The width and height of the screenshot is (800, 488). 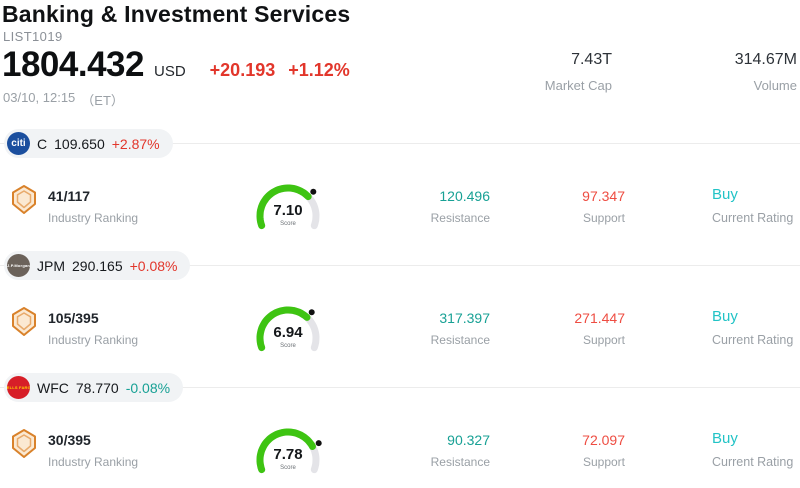 I want to click on stock-ticker: WFC, so click(x=53, y=387).